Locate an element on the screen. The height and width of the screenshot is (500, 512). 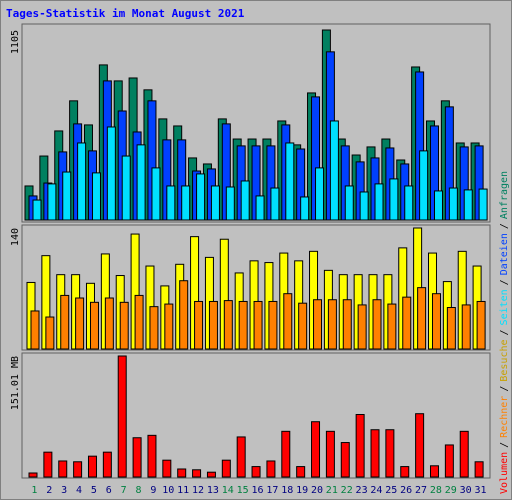
legend-entry: Besuche is located at coordinates (504, 360).